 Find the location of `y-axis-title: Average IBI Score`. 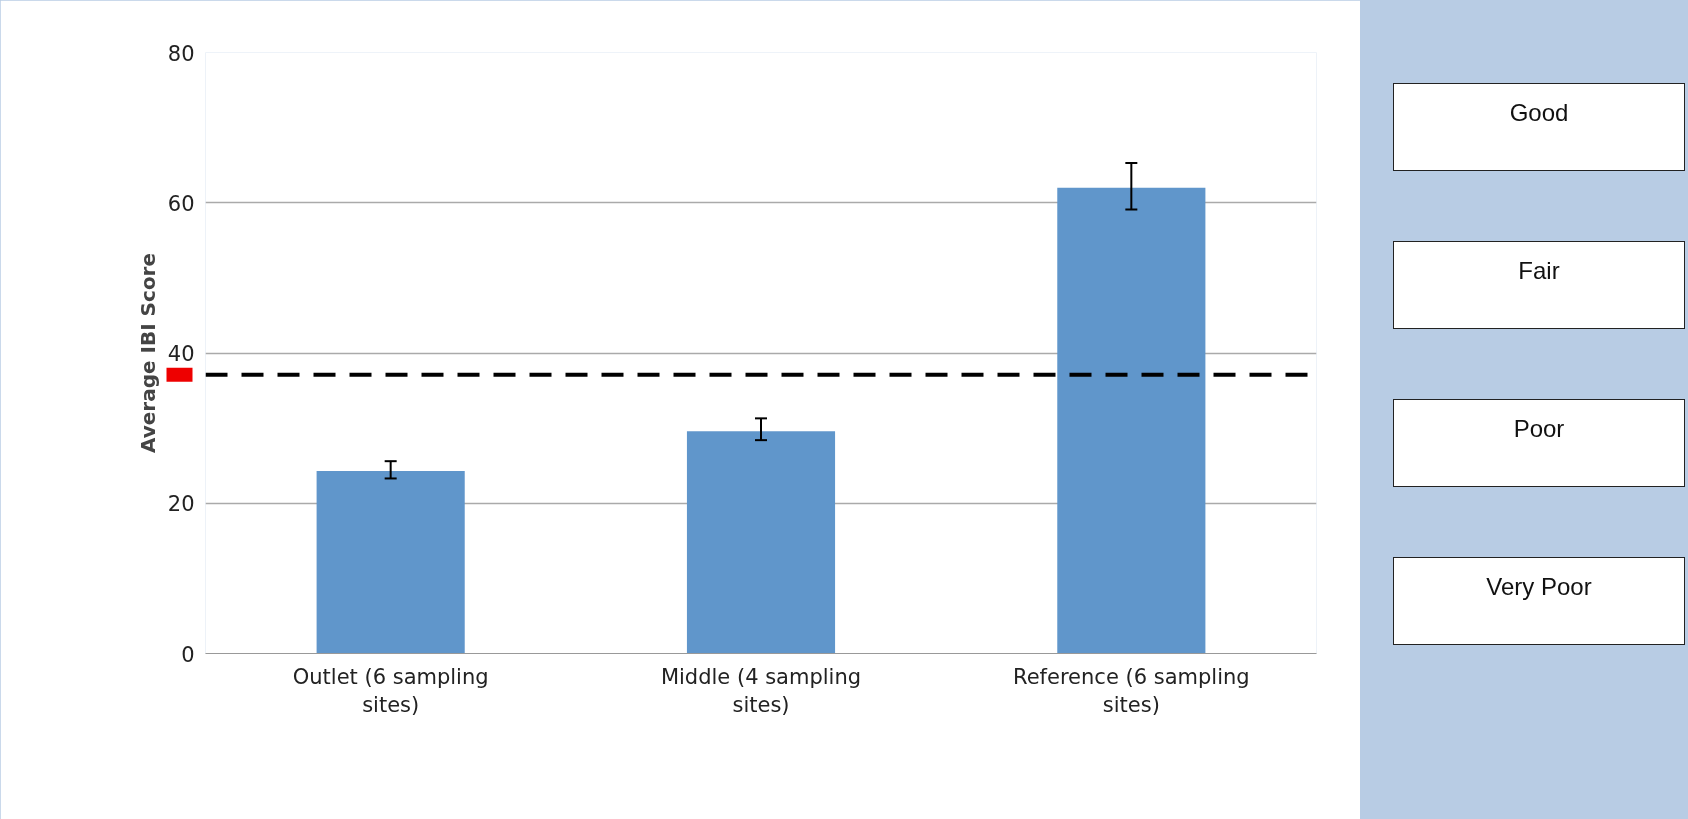

y-axis-title: Average IBI Score is located at coordinates (147, 353).